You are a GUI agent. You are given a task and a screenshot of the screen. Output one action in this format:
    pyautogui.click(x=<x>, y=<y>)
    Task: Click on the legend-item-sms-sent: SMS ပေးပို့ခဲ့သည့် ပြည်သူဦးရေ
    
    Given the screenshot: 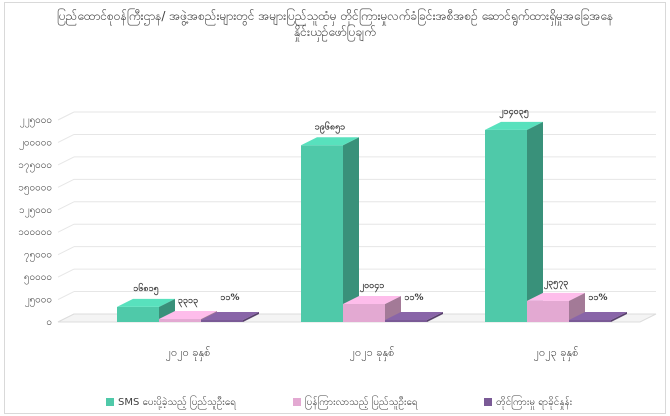 What is the action you would take?
    pyautogui.click(x=171, y=402)
    